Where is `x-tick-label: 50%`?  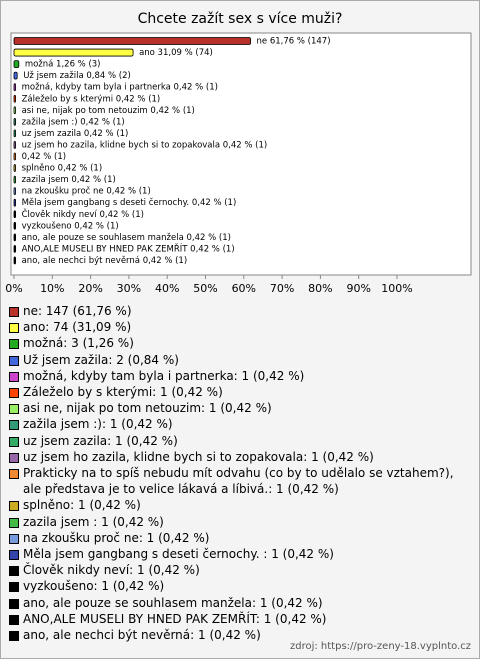
x-tick-label: 50% is located at coordinates (205, 288).